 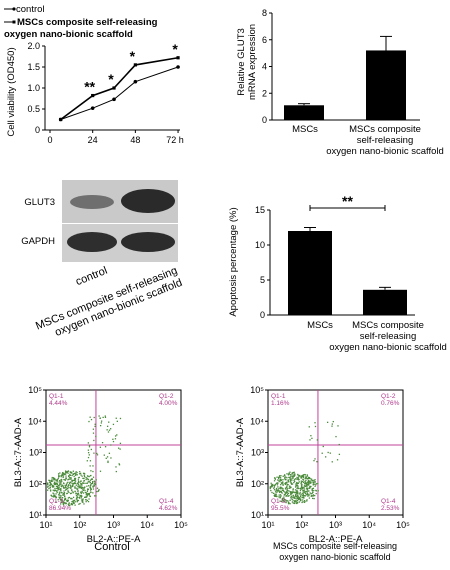 What do you see at coordinates (135, 140) in the screenshot?
I see `viability-x-tick-label: 48` at bounding box center [135, 140].